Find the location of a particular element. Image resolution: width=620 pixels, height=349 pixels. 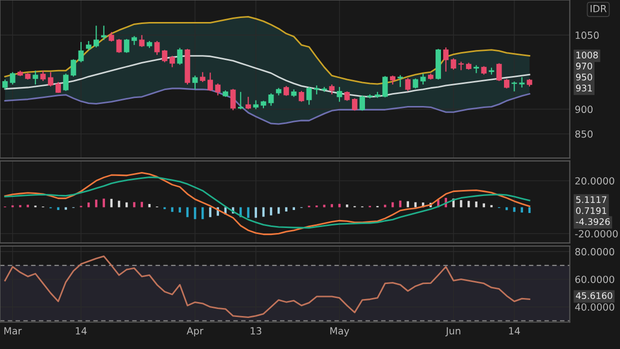

text: 970 is located at coordinates (584, 66).